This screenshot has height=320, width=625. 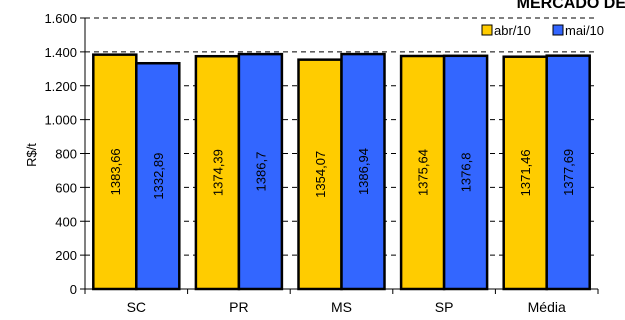 I want to click on x-tick-label: Média, so click(x=547, y=307).